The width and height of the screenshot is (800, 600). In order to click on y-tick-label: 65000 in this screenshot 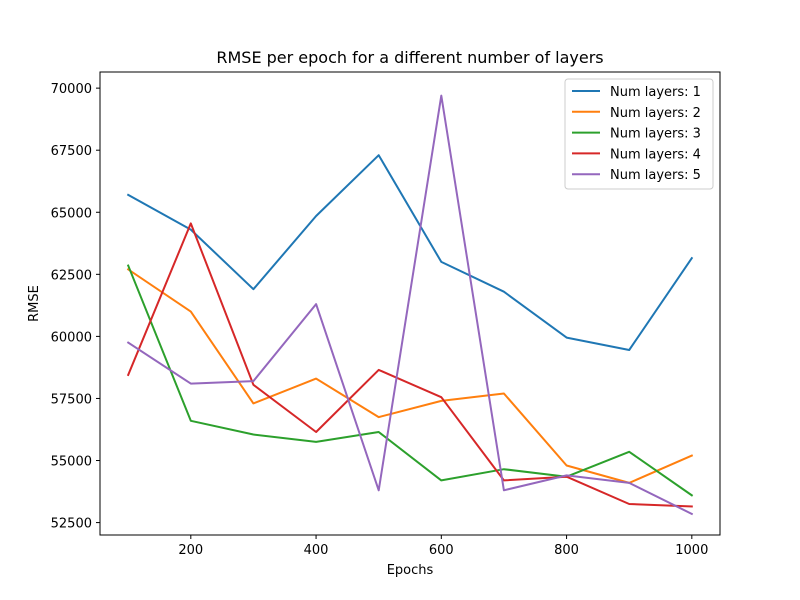, I will do `click(71, 213)`.